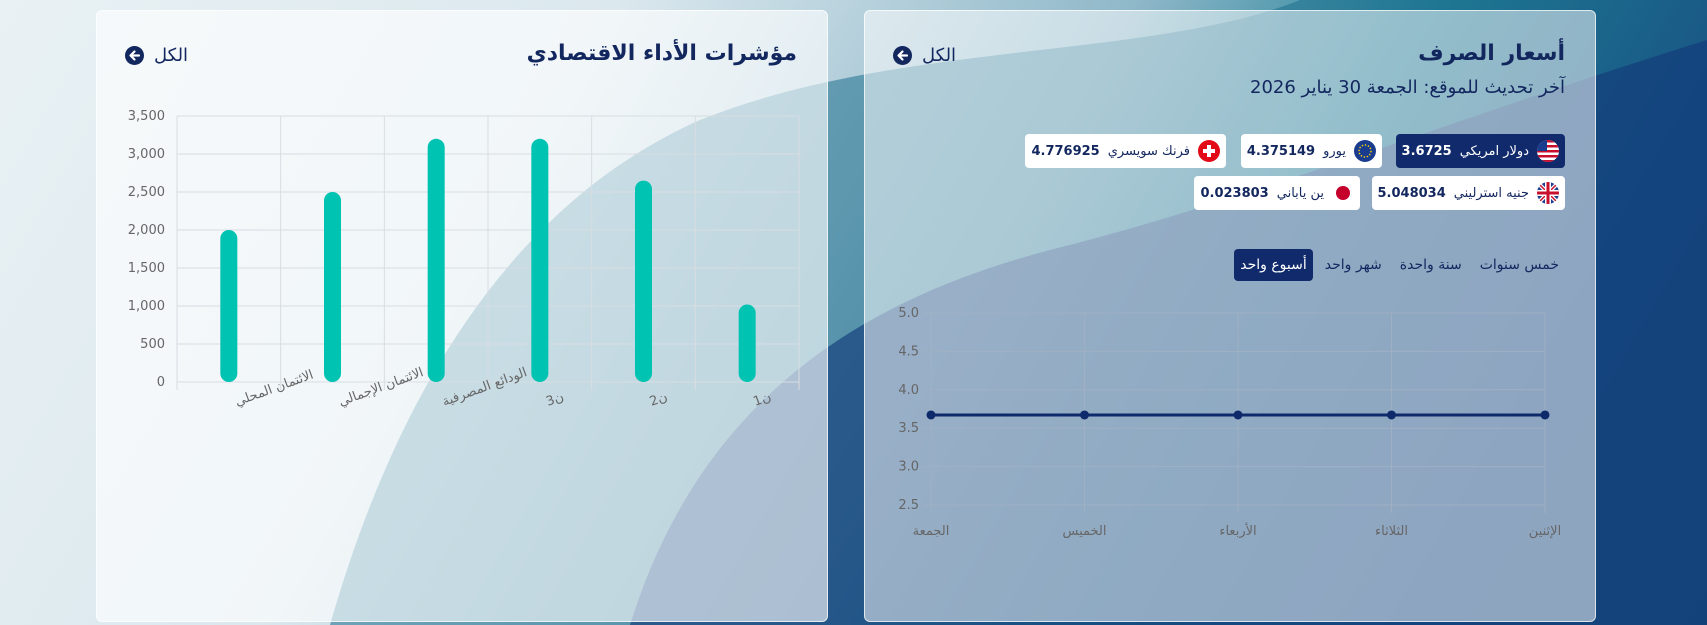  Describe the element at coordinates (939, 55) in the screenshot. I see `fx-all-label: الكل` at that location.